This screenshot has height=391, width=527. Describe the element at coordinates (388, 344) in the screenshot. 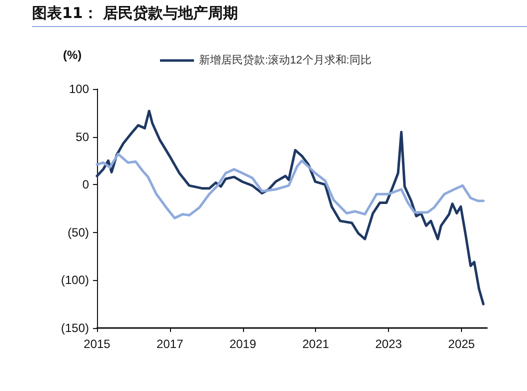

I see `x-tick-label: 2023` at that location.